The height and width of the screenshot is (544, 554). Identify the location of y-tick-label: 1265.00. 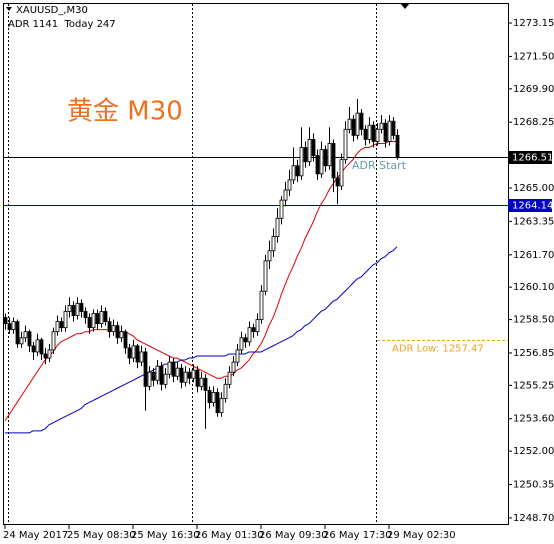
(533, 188).